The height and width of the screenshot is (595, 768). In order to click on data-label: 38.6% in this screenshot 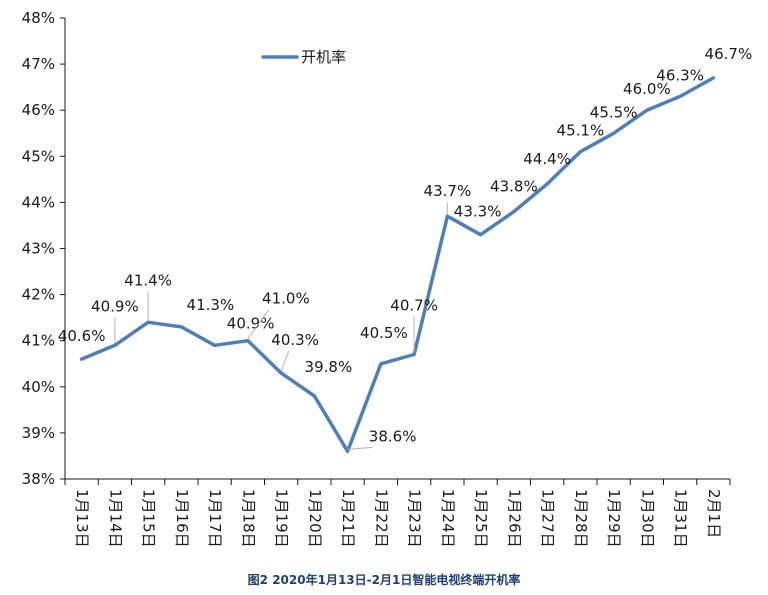, I will do `click(393, 436)`.